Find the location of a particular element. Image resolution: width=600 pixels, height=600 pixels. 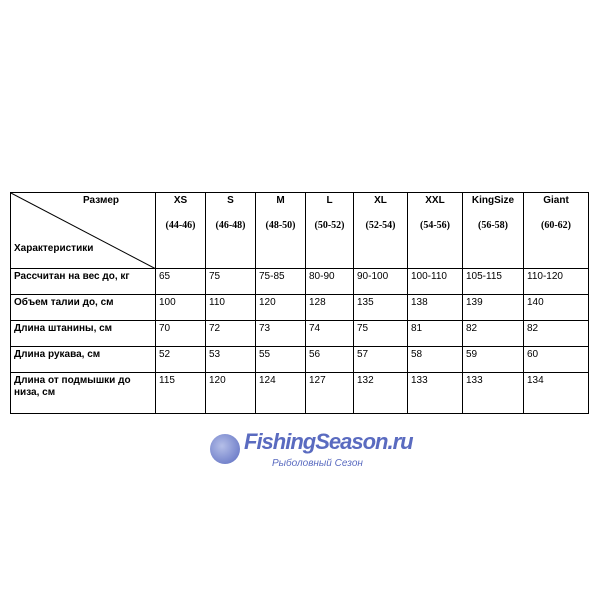

size-name: Giant is located at coordinates (556, 200).